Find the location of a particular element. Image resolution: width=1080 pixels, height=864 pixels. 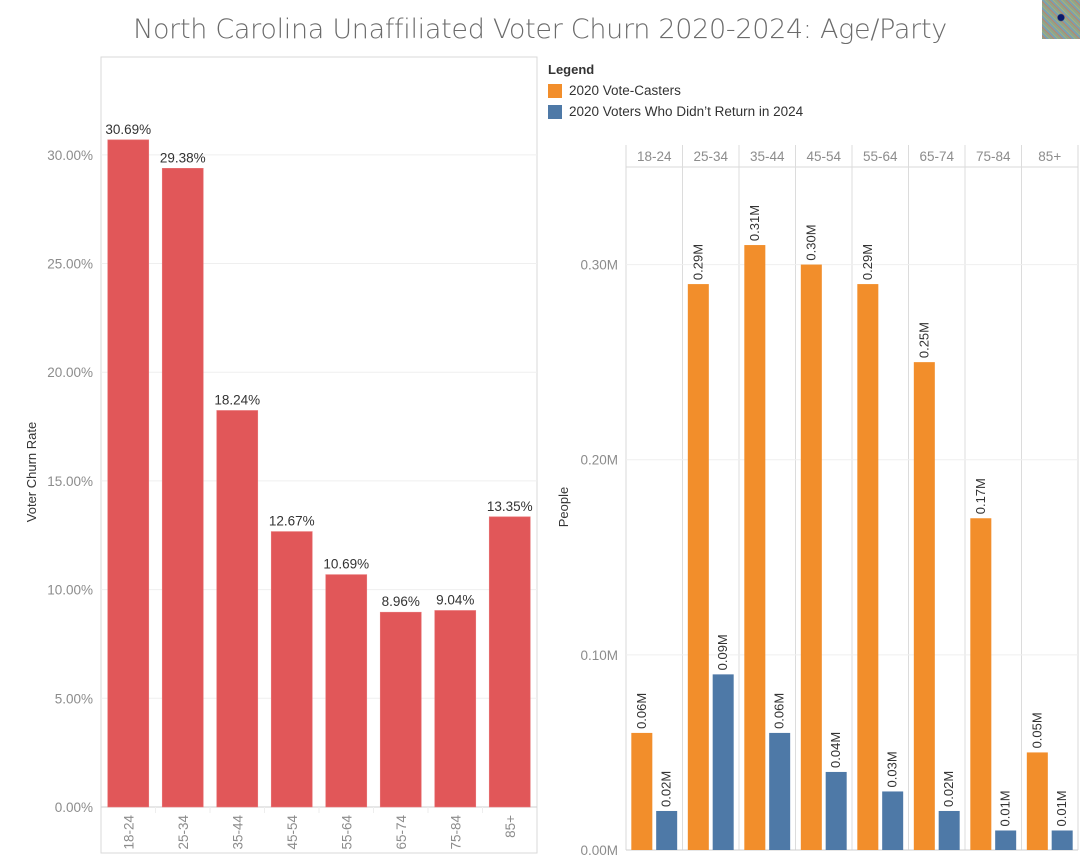

bar-vote-casters-85+ is located at coordinates (1037, 801).